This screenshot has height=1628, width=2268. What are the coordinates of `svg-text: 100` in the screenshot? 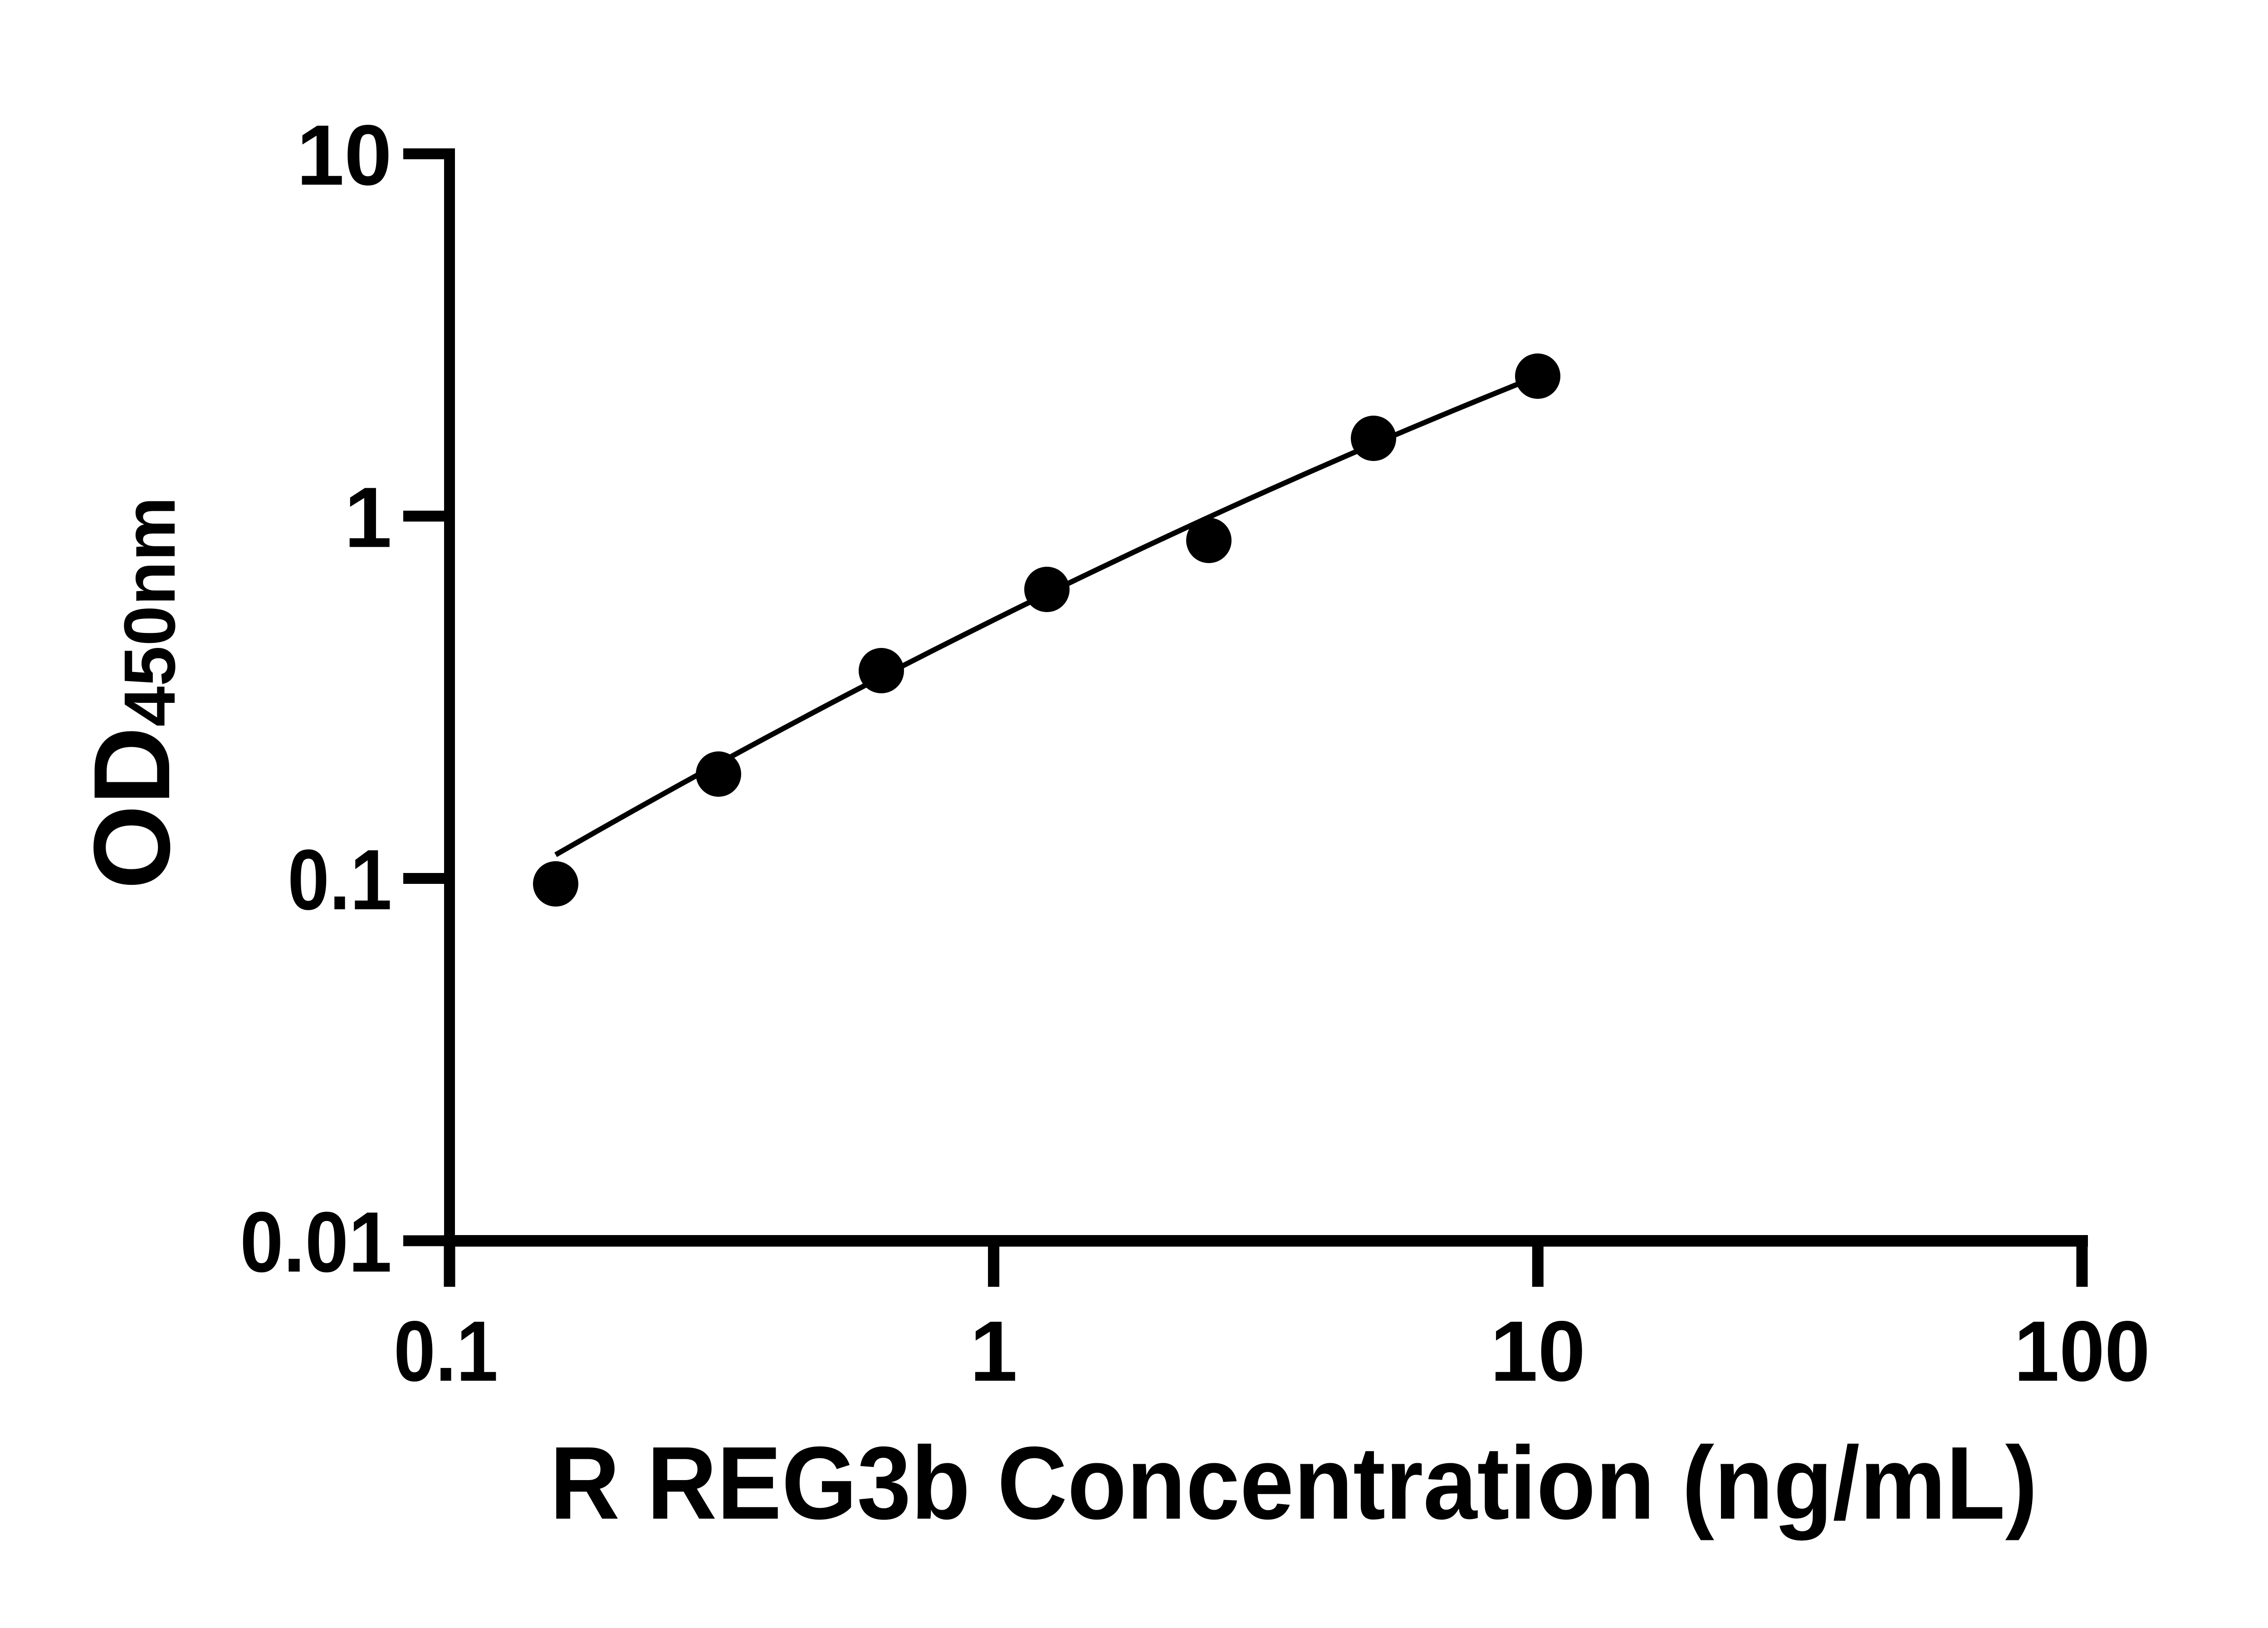 It's located at (2082, 1351).